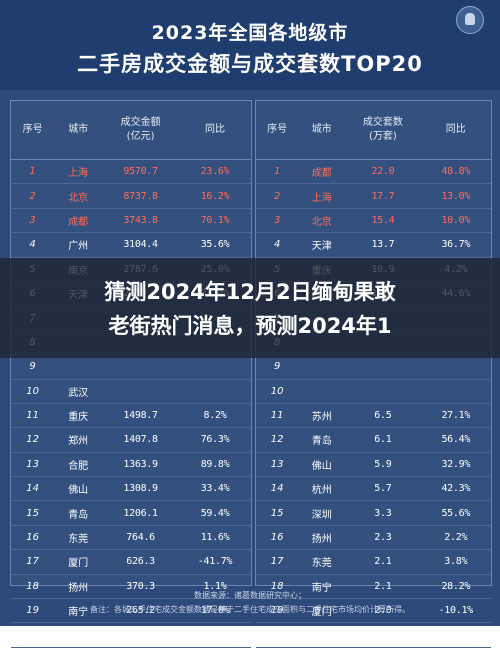 The image size is (500, 648). What do you see at coordinates (131, 465) in the screenshot?
I see `table-row: 13 合肥 1363.9 89.8%` at bounding box center [131, 465].